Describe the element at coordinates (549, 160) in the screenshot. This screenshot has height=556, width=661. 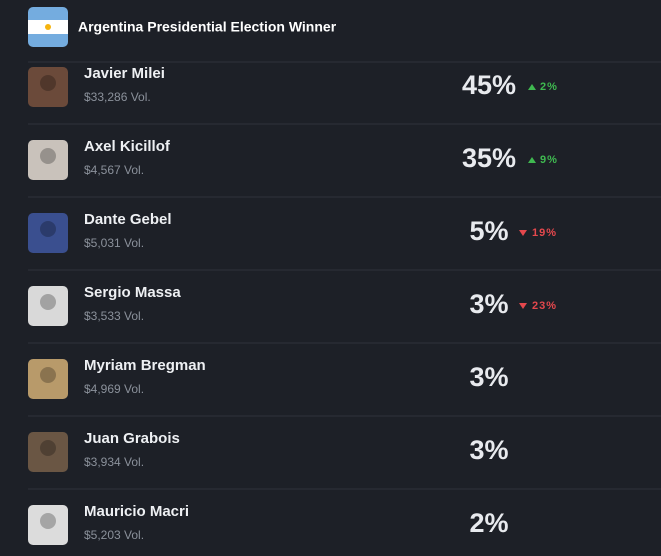
I see `change: 9%` at that location.